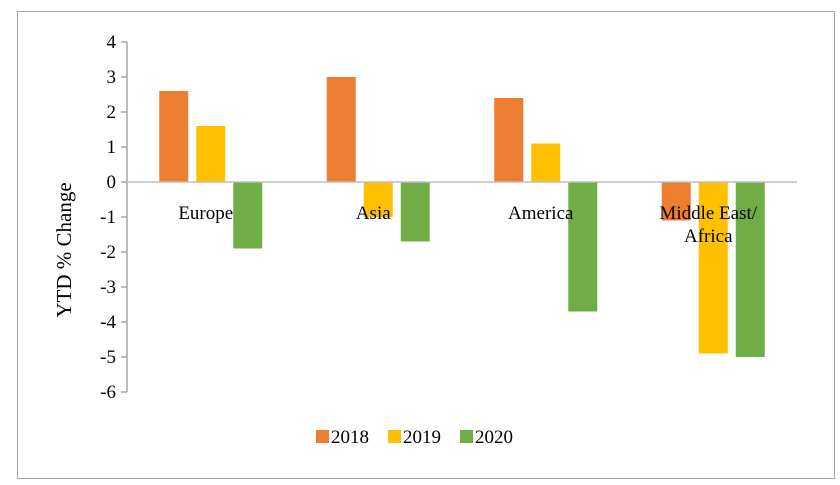  What do you see at coordinates (708, 213) in the screenshot?
I see `category-label: Middle East/` at bounding box center [708, 213].